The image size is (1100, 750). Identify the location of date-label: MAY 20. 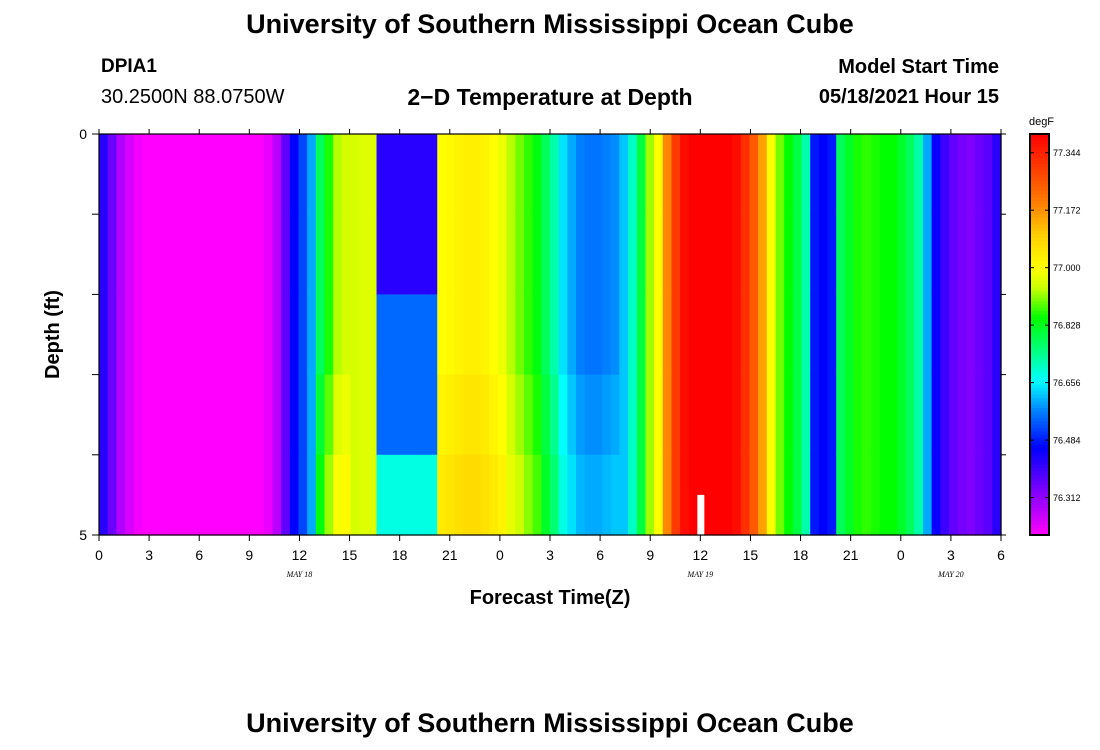
(950, 574).